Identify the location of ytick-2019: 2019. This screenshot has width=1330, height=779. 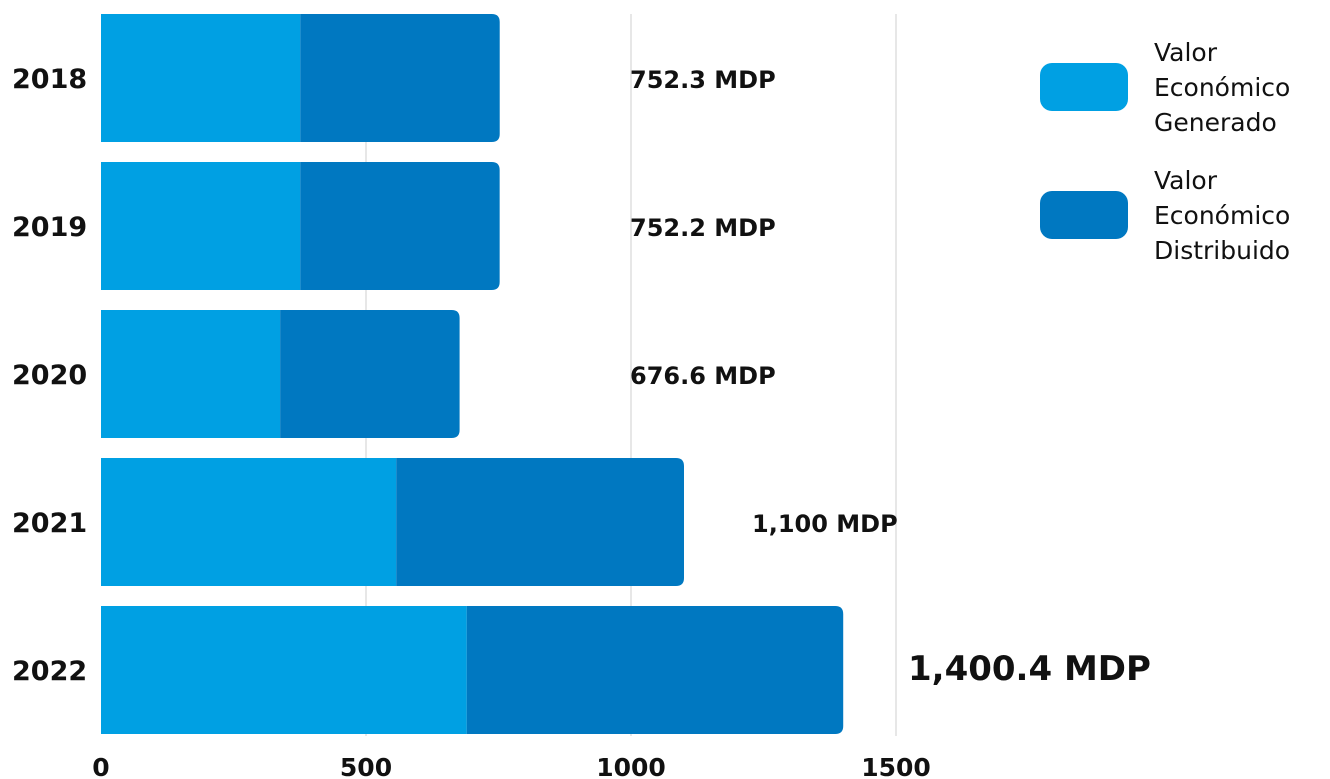
(49, 227).